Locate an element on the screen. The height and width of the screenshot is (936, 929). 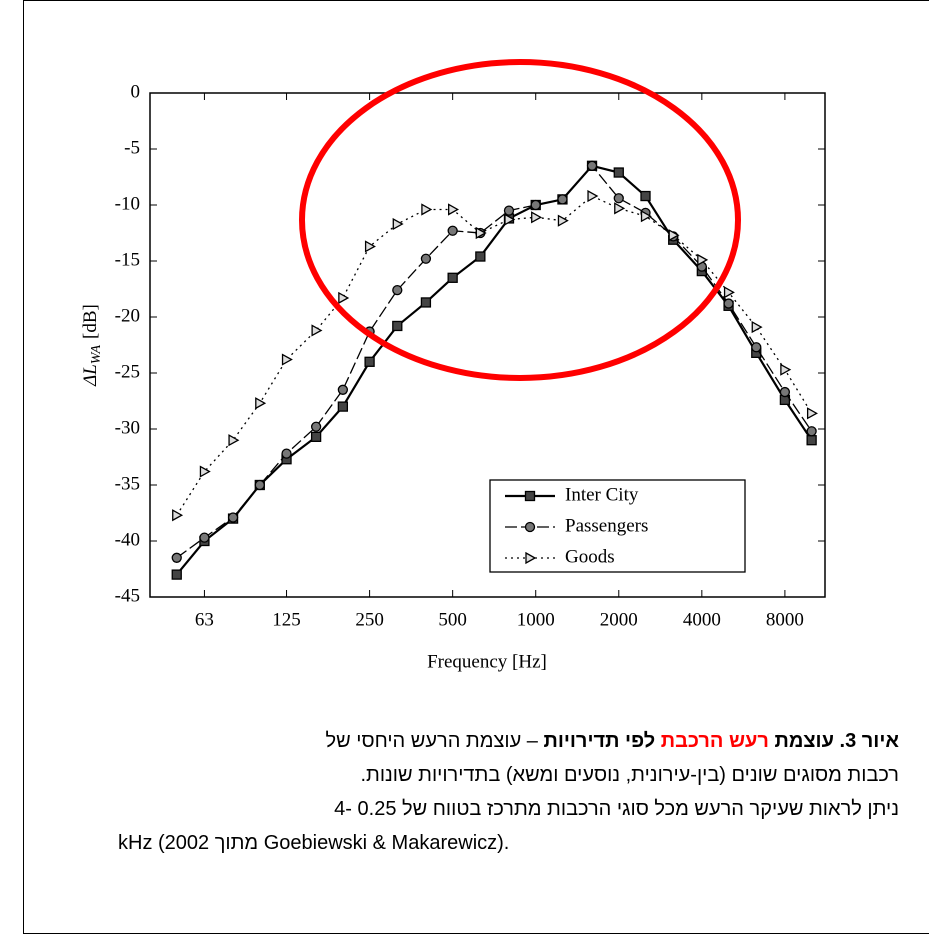
legend-label: Goods is located at coordinates (590, 556).